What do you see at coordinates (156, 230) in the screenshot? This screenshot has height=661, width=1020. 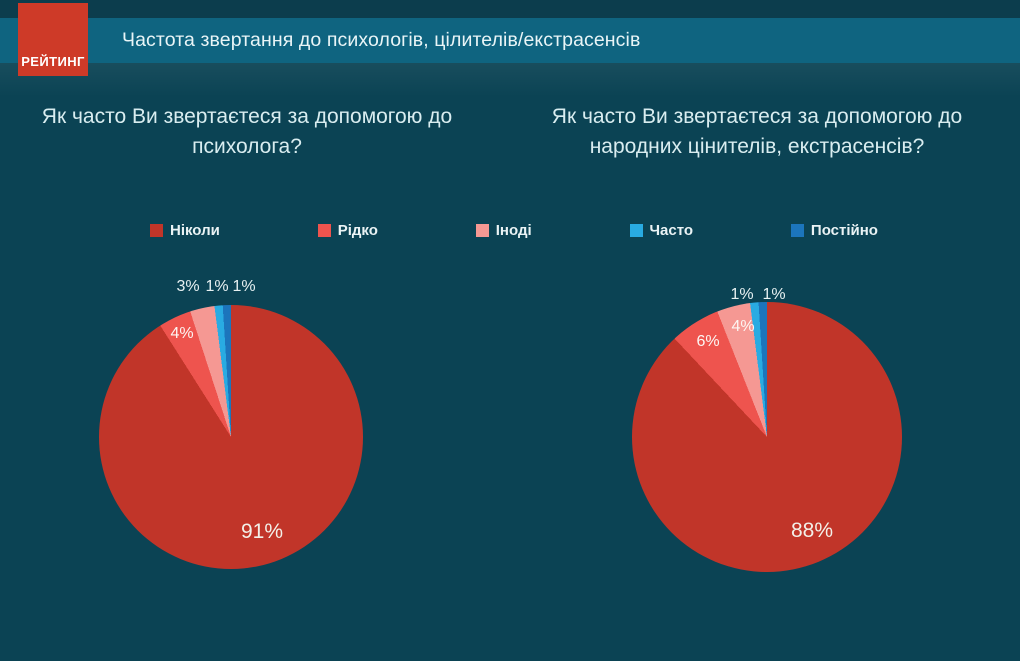 I see `legend-swatch-nikoly` at bounding box center [156, 230].